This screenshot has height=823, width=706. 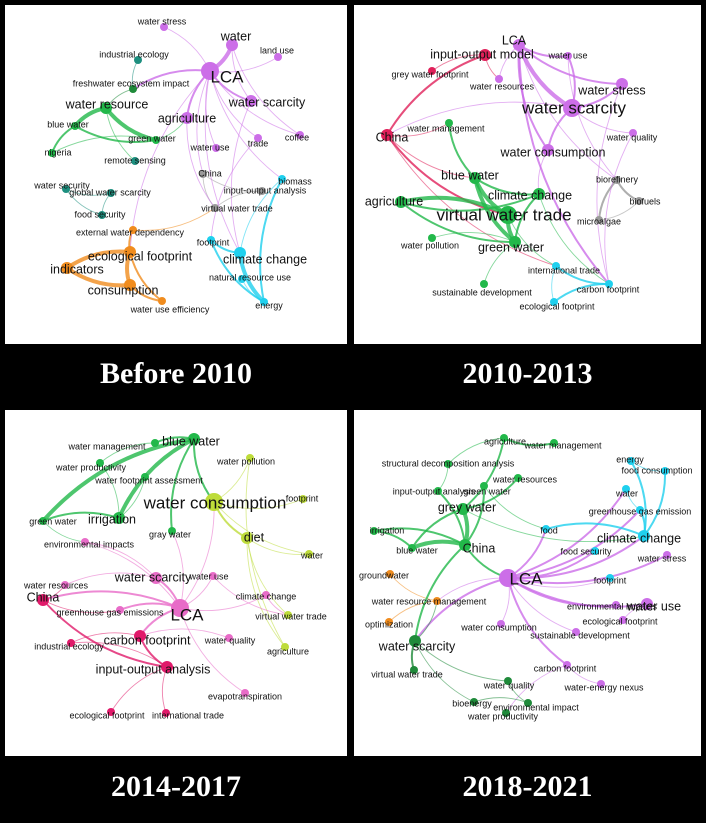 I want to click on edge-agriculture-vwt, so click(x=201, y=163).